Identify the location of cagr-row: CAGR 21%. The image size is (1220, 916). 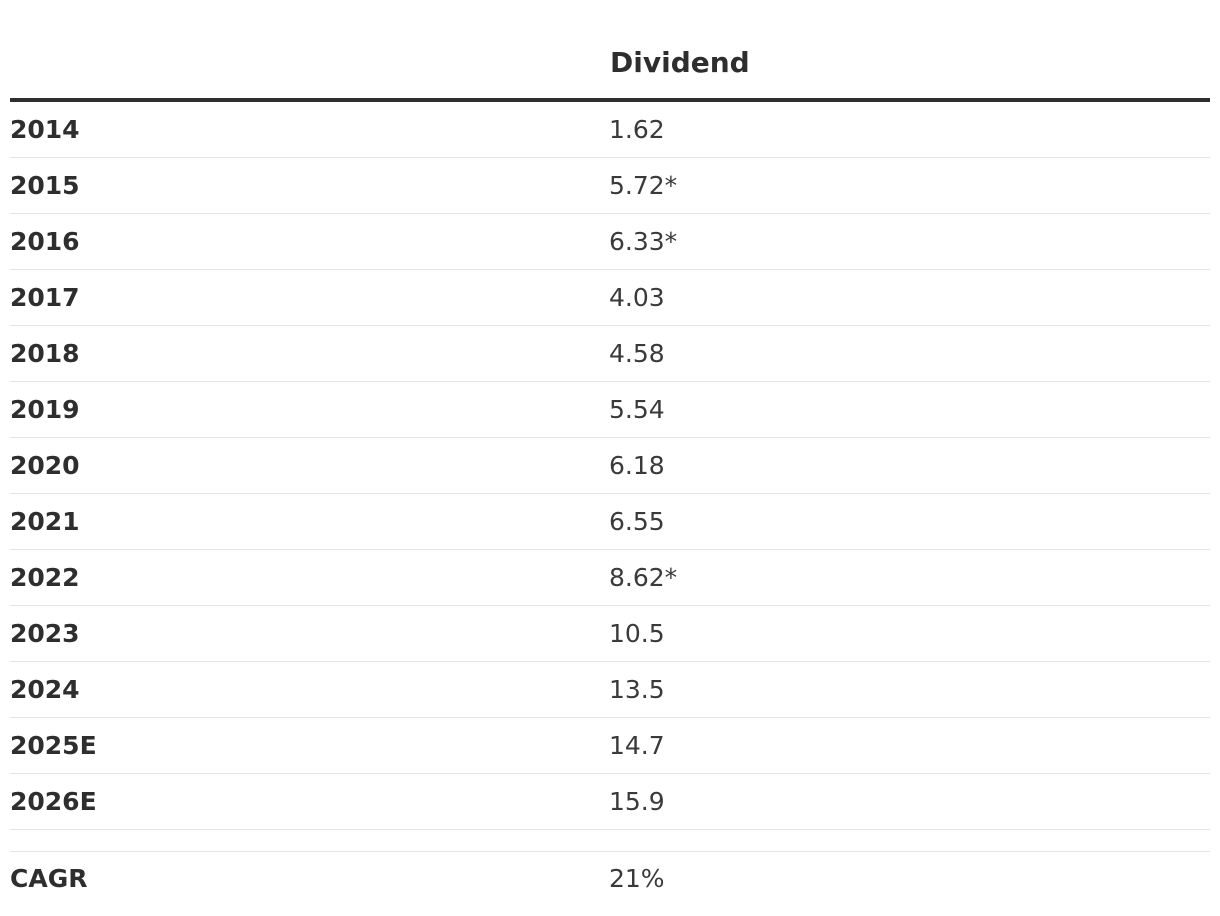
(610, 882).